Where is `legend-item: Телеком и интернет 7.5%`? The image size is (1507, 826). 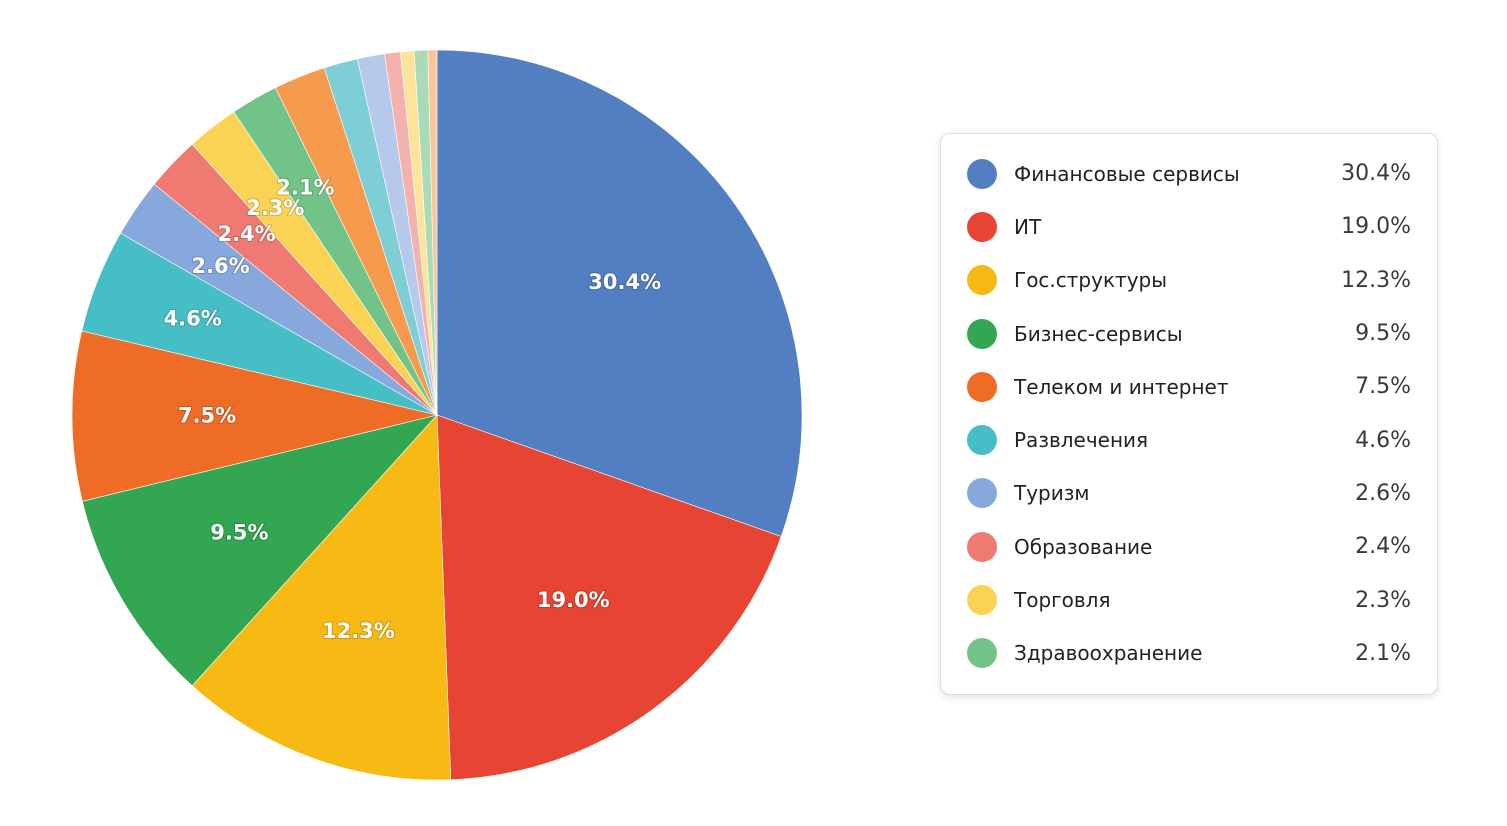 legend-item: Телеком и интернет 7.5% is located at coordinates (1189, 386).